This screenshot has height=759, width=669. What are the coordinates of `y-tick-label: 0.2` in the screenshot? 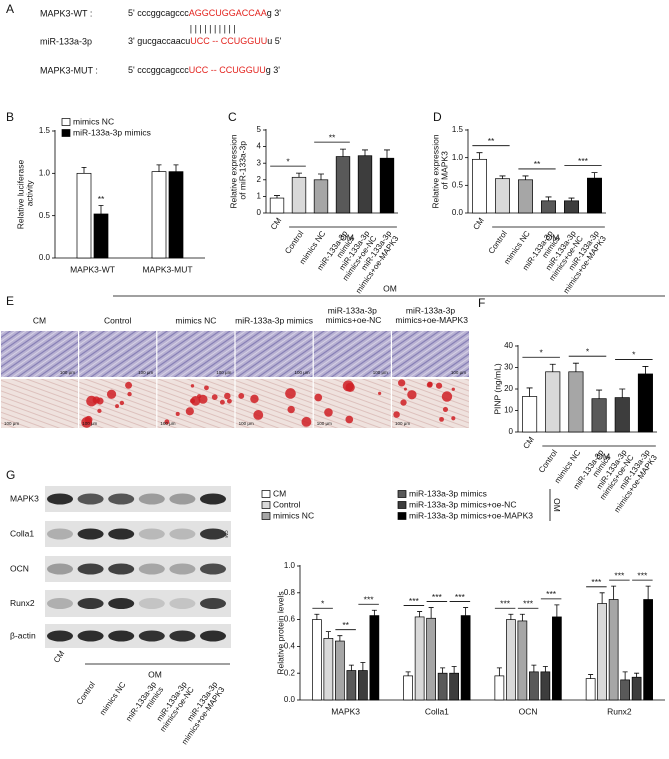 It's located at (290, 672).